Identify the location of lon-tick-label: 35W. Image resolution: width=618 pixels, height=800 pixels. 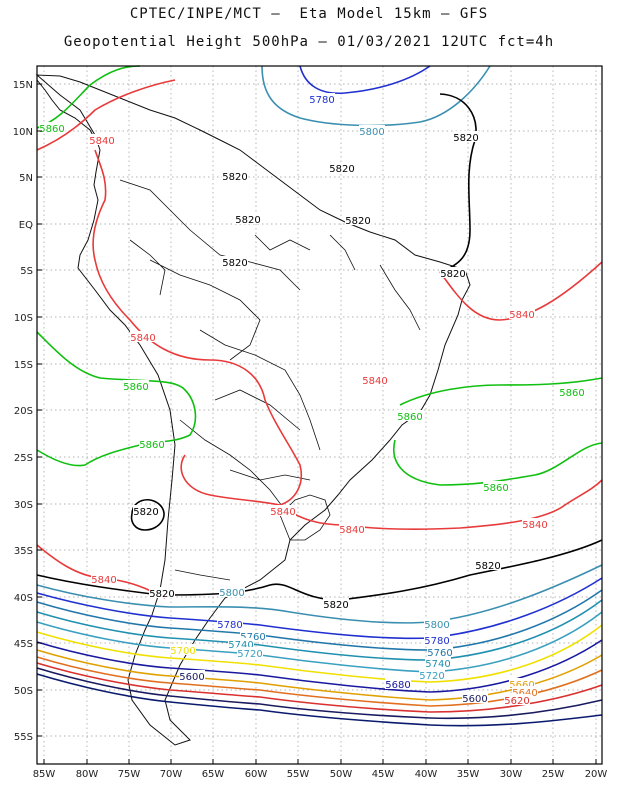
(468, 774).